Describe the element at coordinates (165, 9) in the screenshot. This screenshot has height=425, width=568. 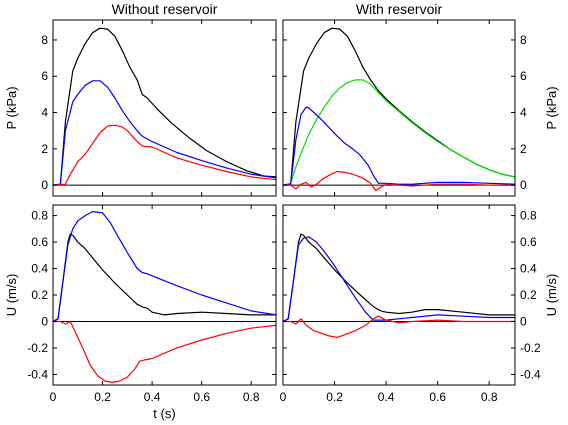
I see `panel-title: Without reservoir` at that location.